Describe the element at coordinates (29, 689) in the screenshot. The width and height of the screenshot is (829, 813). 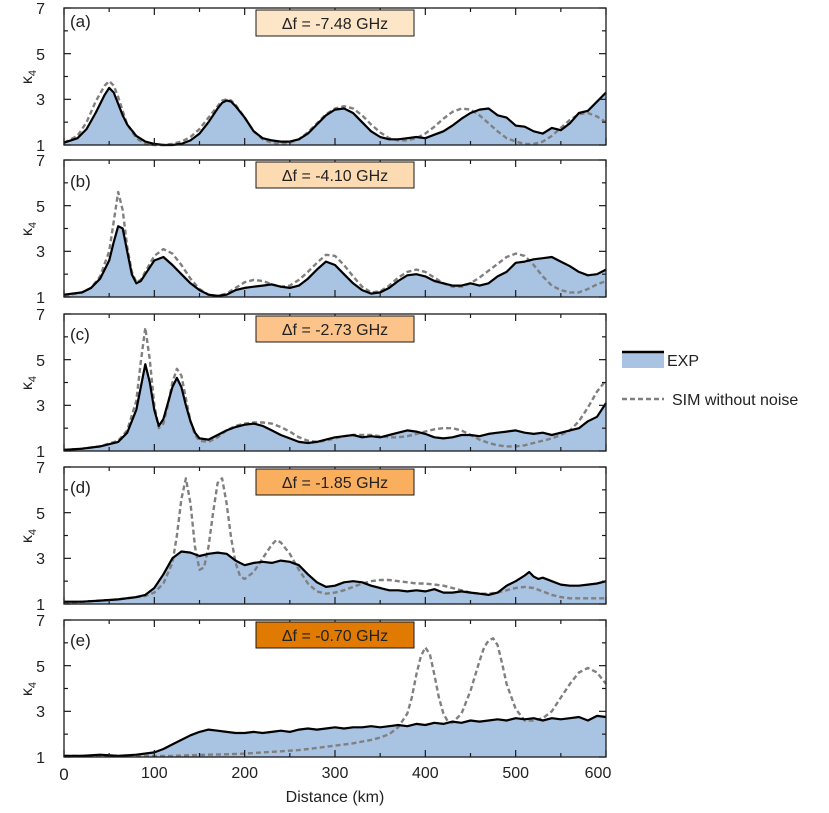
I see `y-axis-label-e: κ4` at that location.